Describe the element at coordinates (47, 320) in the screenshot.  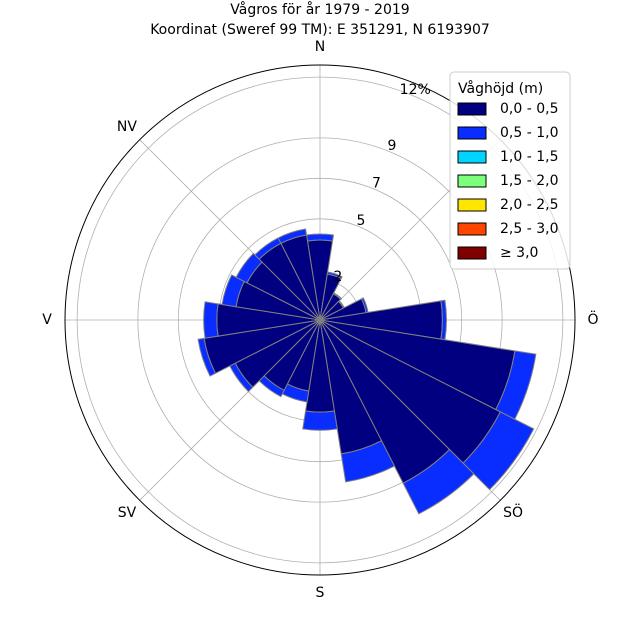
I see `direction-label-3: V` at that location.